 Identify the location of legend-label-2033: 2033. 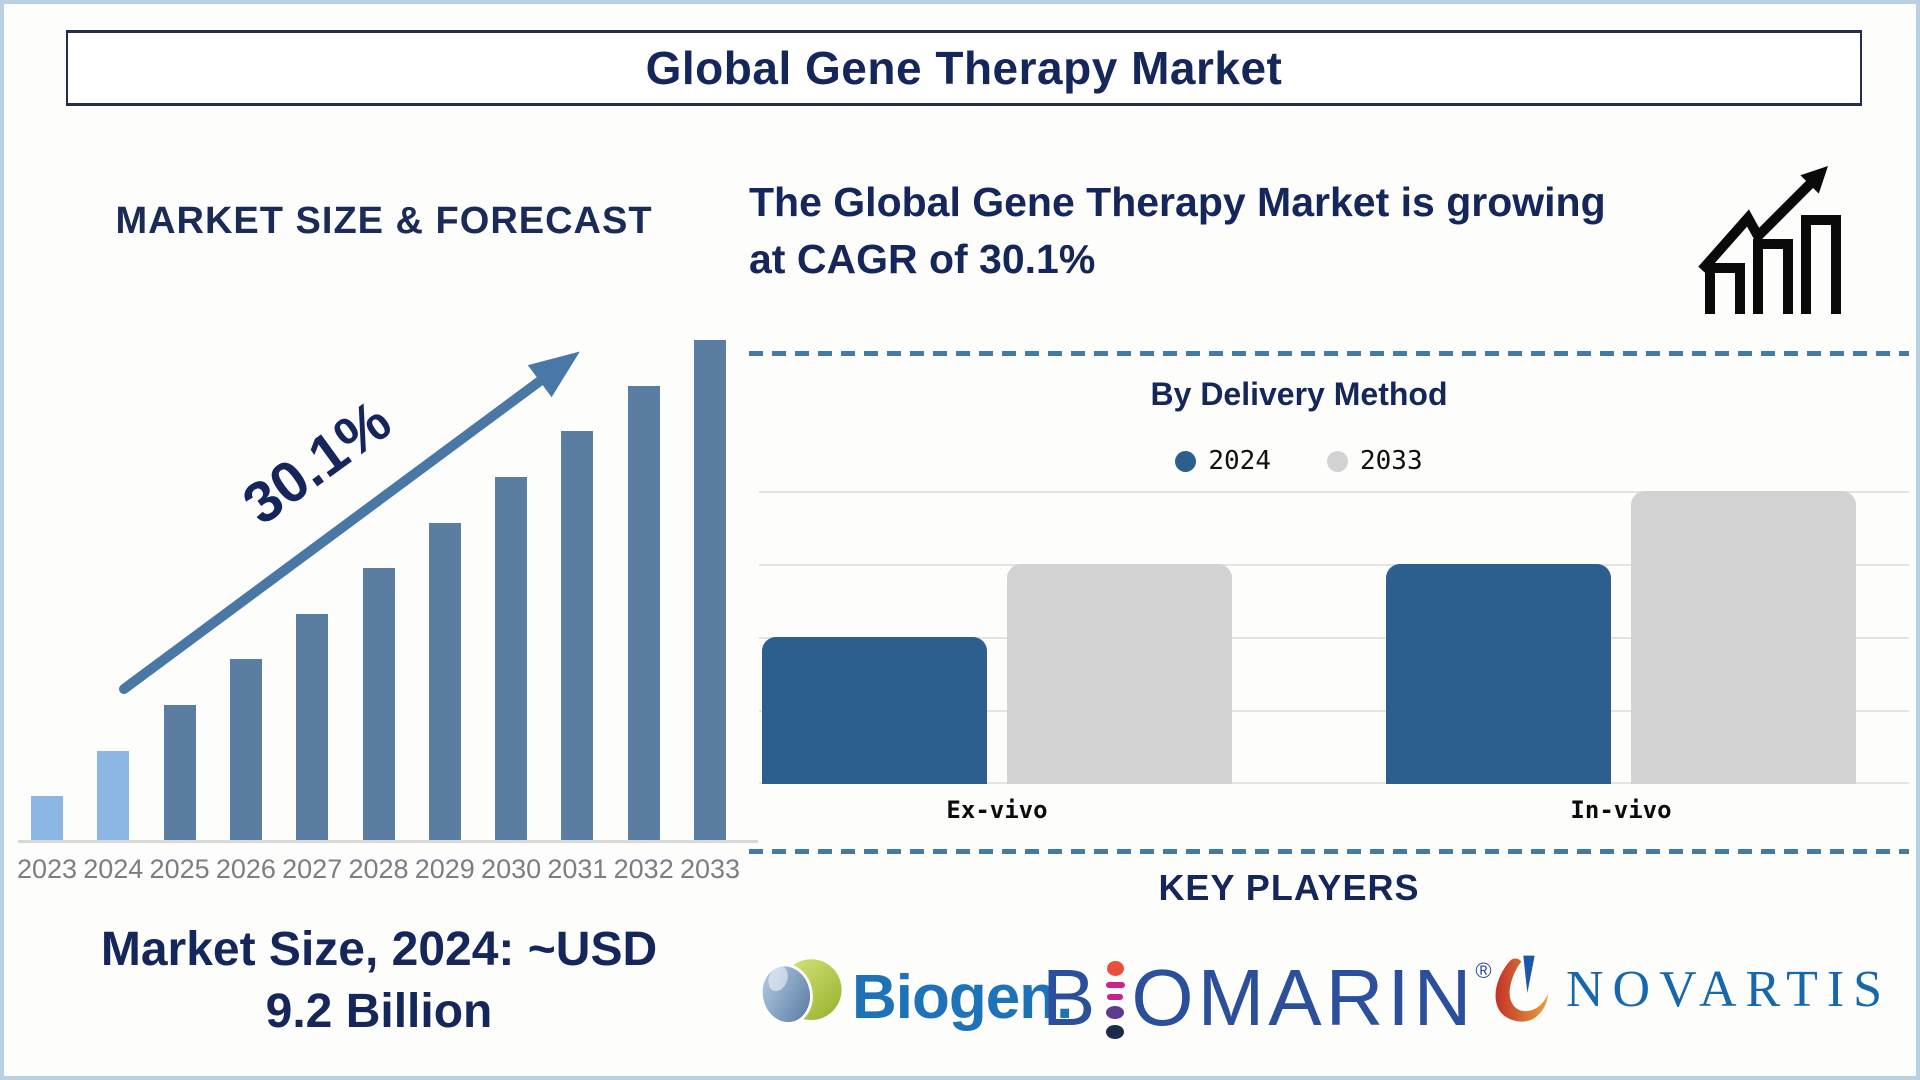
(1391, 461).